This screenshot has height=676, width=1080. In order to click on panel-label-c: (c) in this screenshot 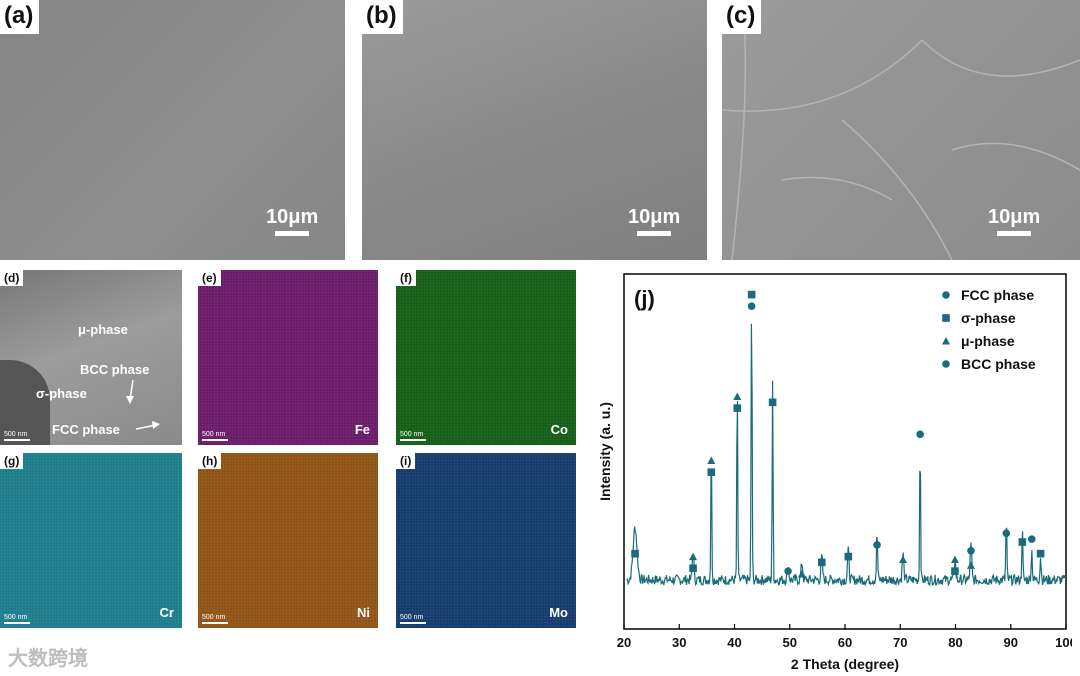, I will do `click(742, 17)`.